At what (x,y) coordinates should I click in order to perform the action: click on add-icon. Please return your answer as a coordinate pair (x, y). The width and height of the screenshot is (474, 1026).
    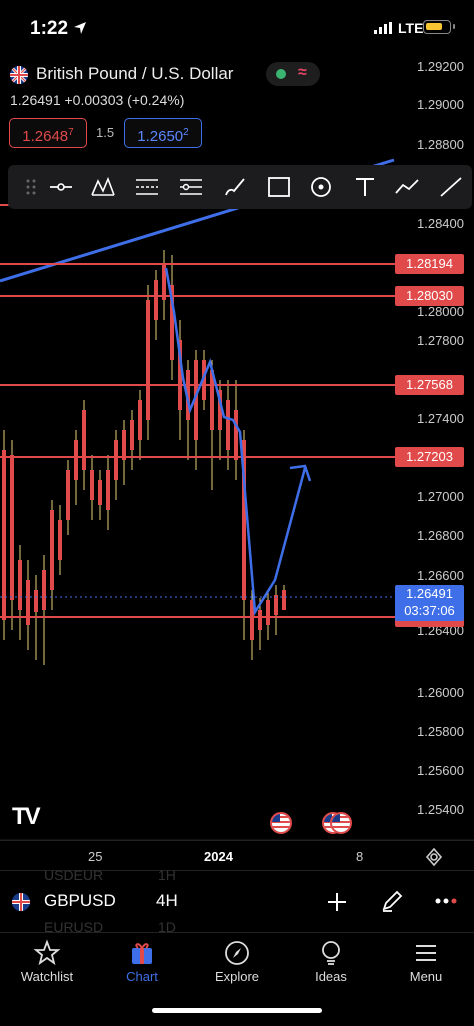
    Looking at the image, I should click on (337, 902).